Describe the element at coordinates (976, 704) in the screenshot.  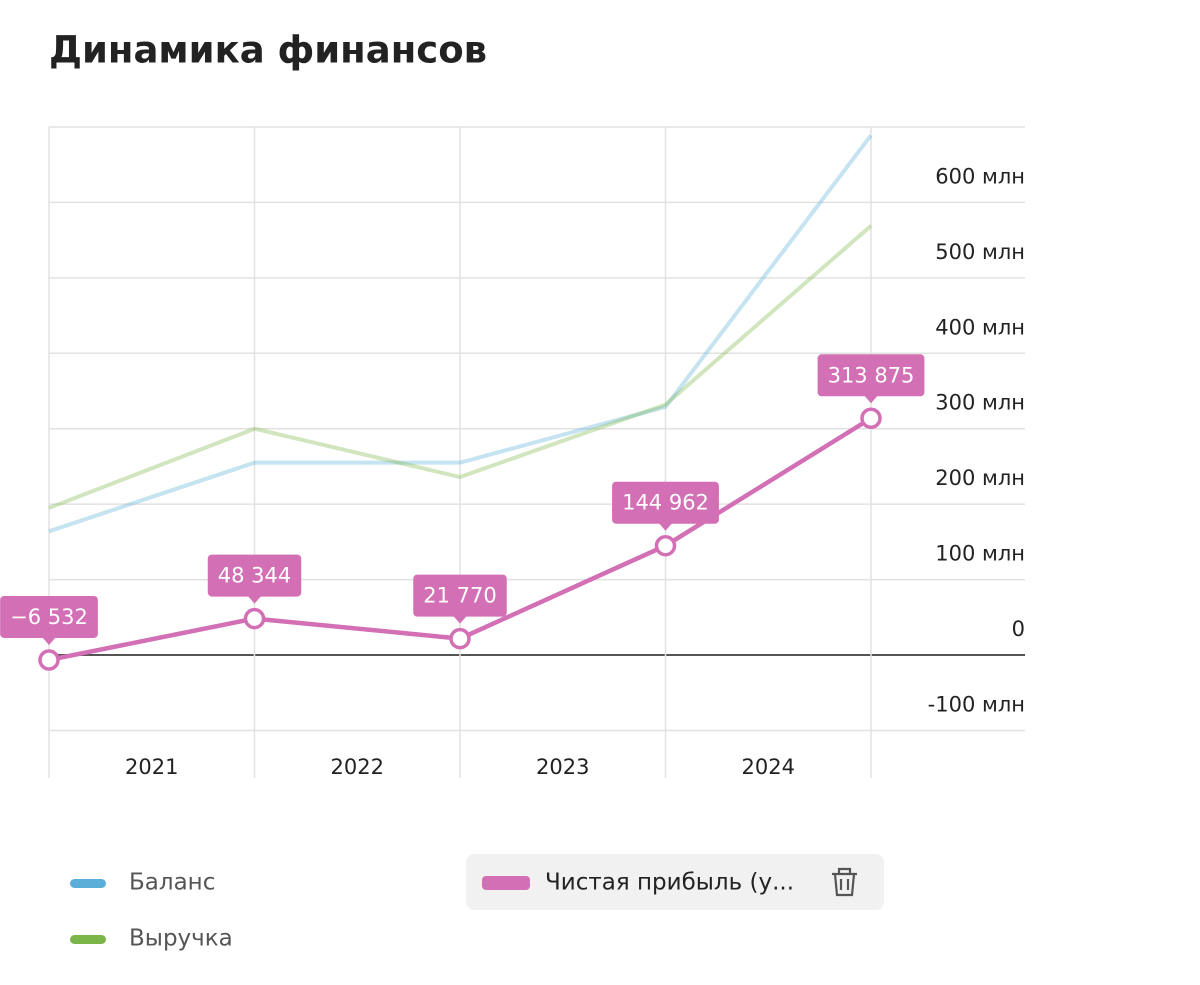
I see `y-tick-label: -100 млн` at that location.